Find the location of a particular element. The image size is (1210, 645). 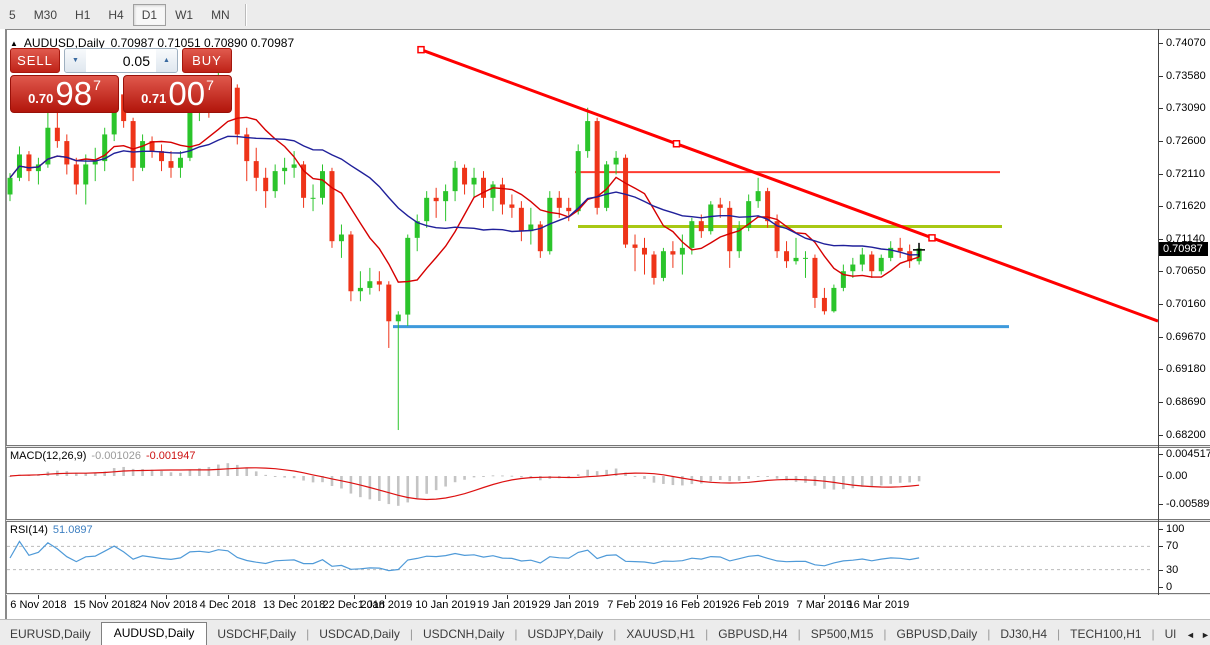

chart-tab-eurusd: EURUSD,Daily is located at coordinates (50, 634).